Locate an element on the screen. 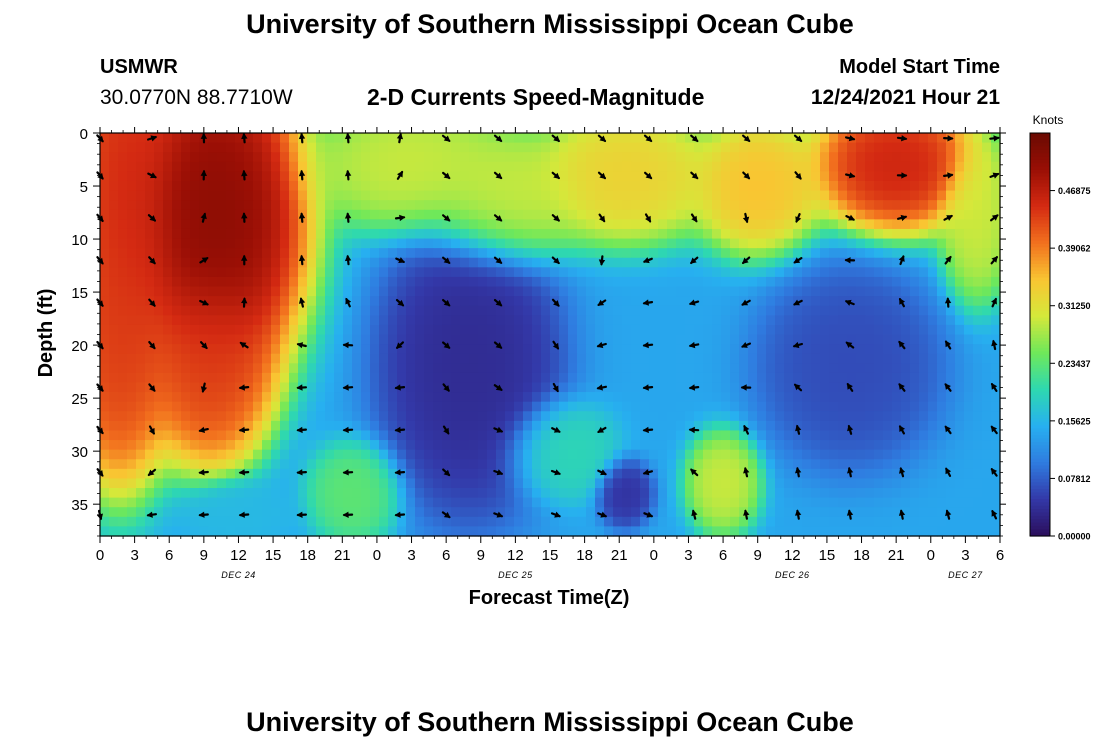  colorbar-segment is located at coordinates (1040, 239).